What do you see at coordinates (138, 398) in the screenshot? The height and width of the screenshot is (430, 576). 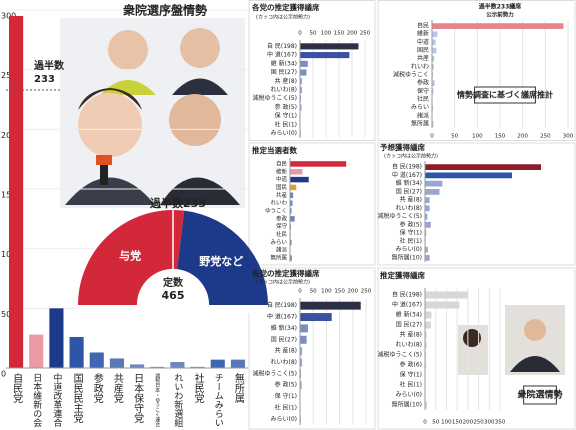 I see `x-tick-label: 日本保守党` at bounding box center [138, 398].